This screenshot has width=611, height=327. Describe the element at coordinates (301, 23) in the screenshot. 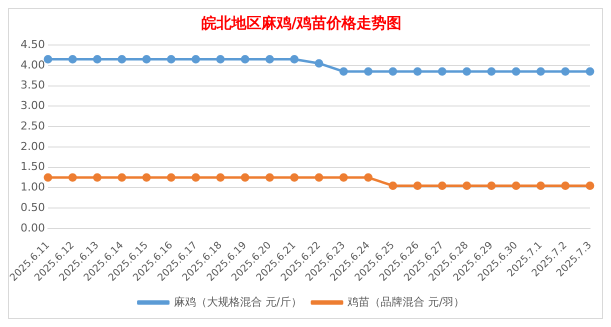

I see `chart-title: 皖北地区麻鸡/鸡苗价格走势图` at that location.